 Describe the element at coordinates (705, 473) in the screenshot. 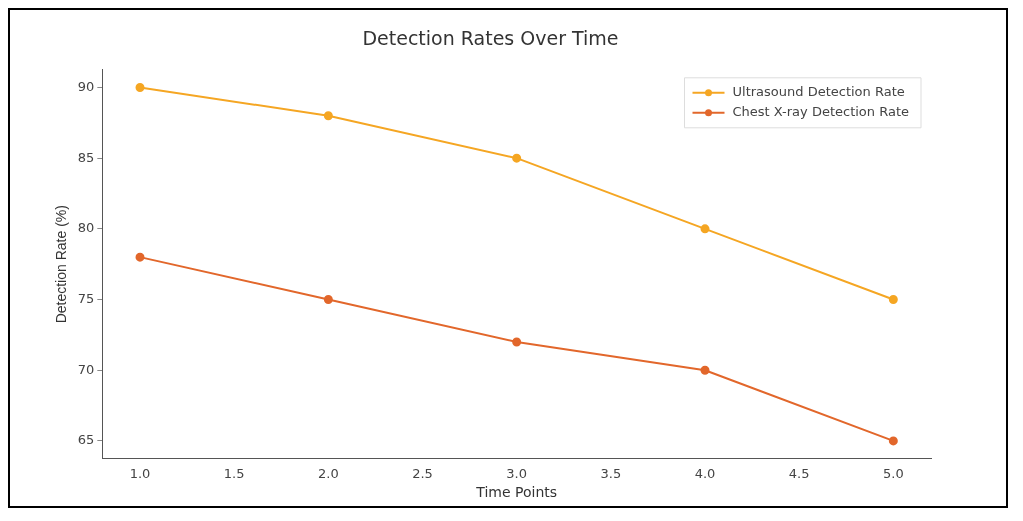

I see `x-tick-label: 4.0` at that location.